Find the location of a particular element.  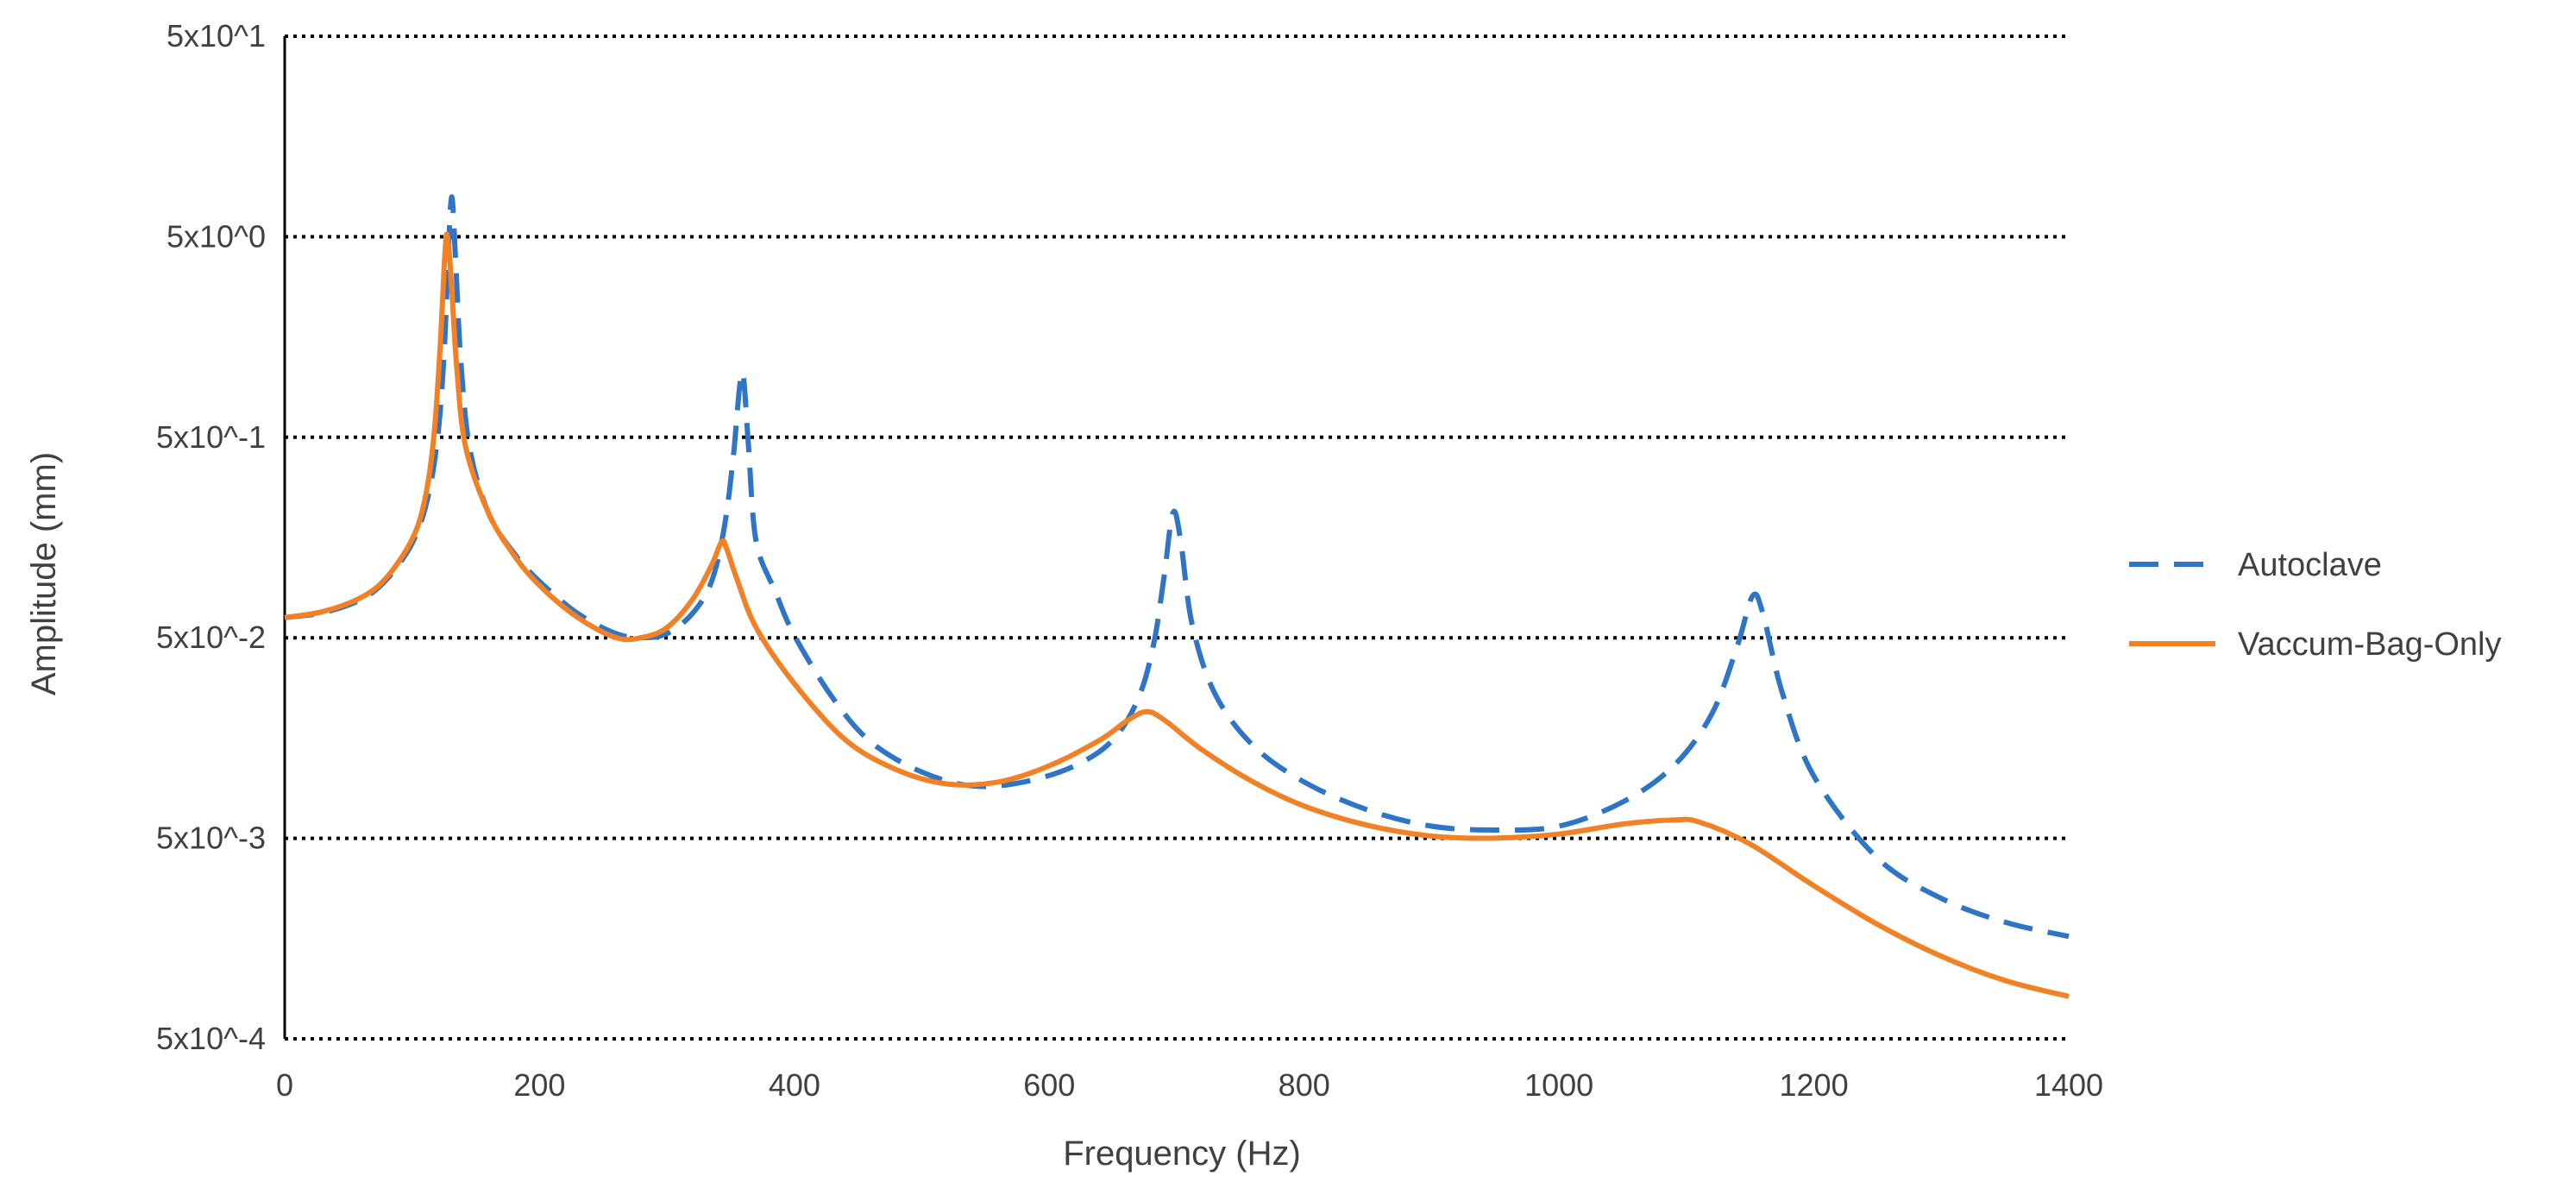

y-tick-label: 5x10^-1 is located at coordinates (211, 437).